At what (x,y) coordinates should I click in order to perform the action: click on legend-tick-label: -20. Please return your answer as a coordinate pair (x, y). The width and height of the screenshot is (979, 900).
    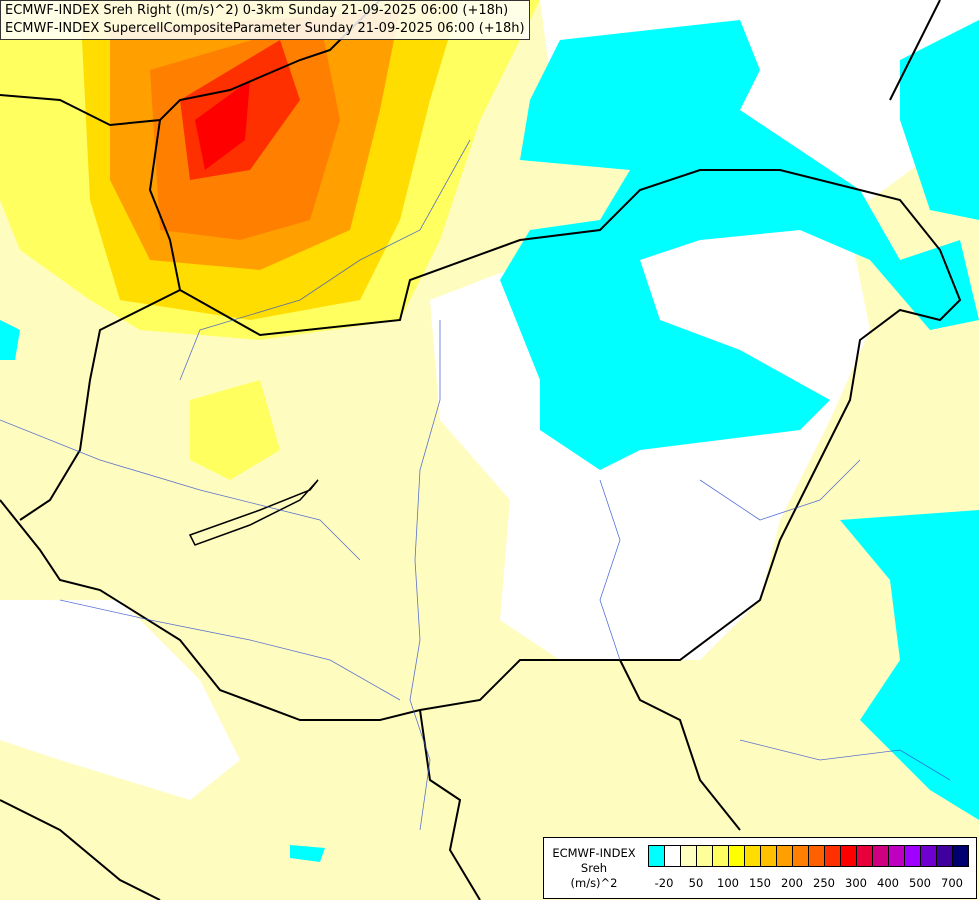
    Looking at the image, I should click on (664, 883).